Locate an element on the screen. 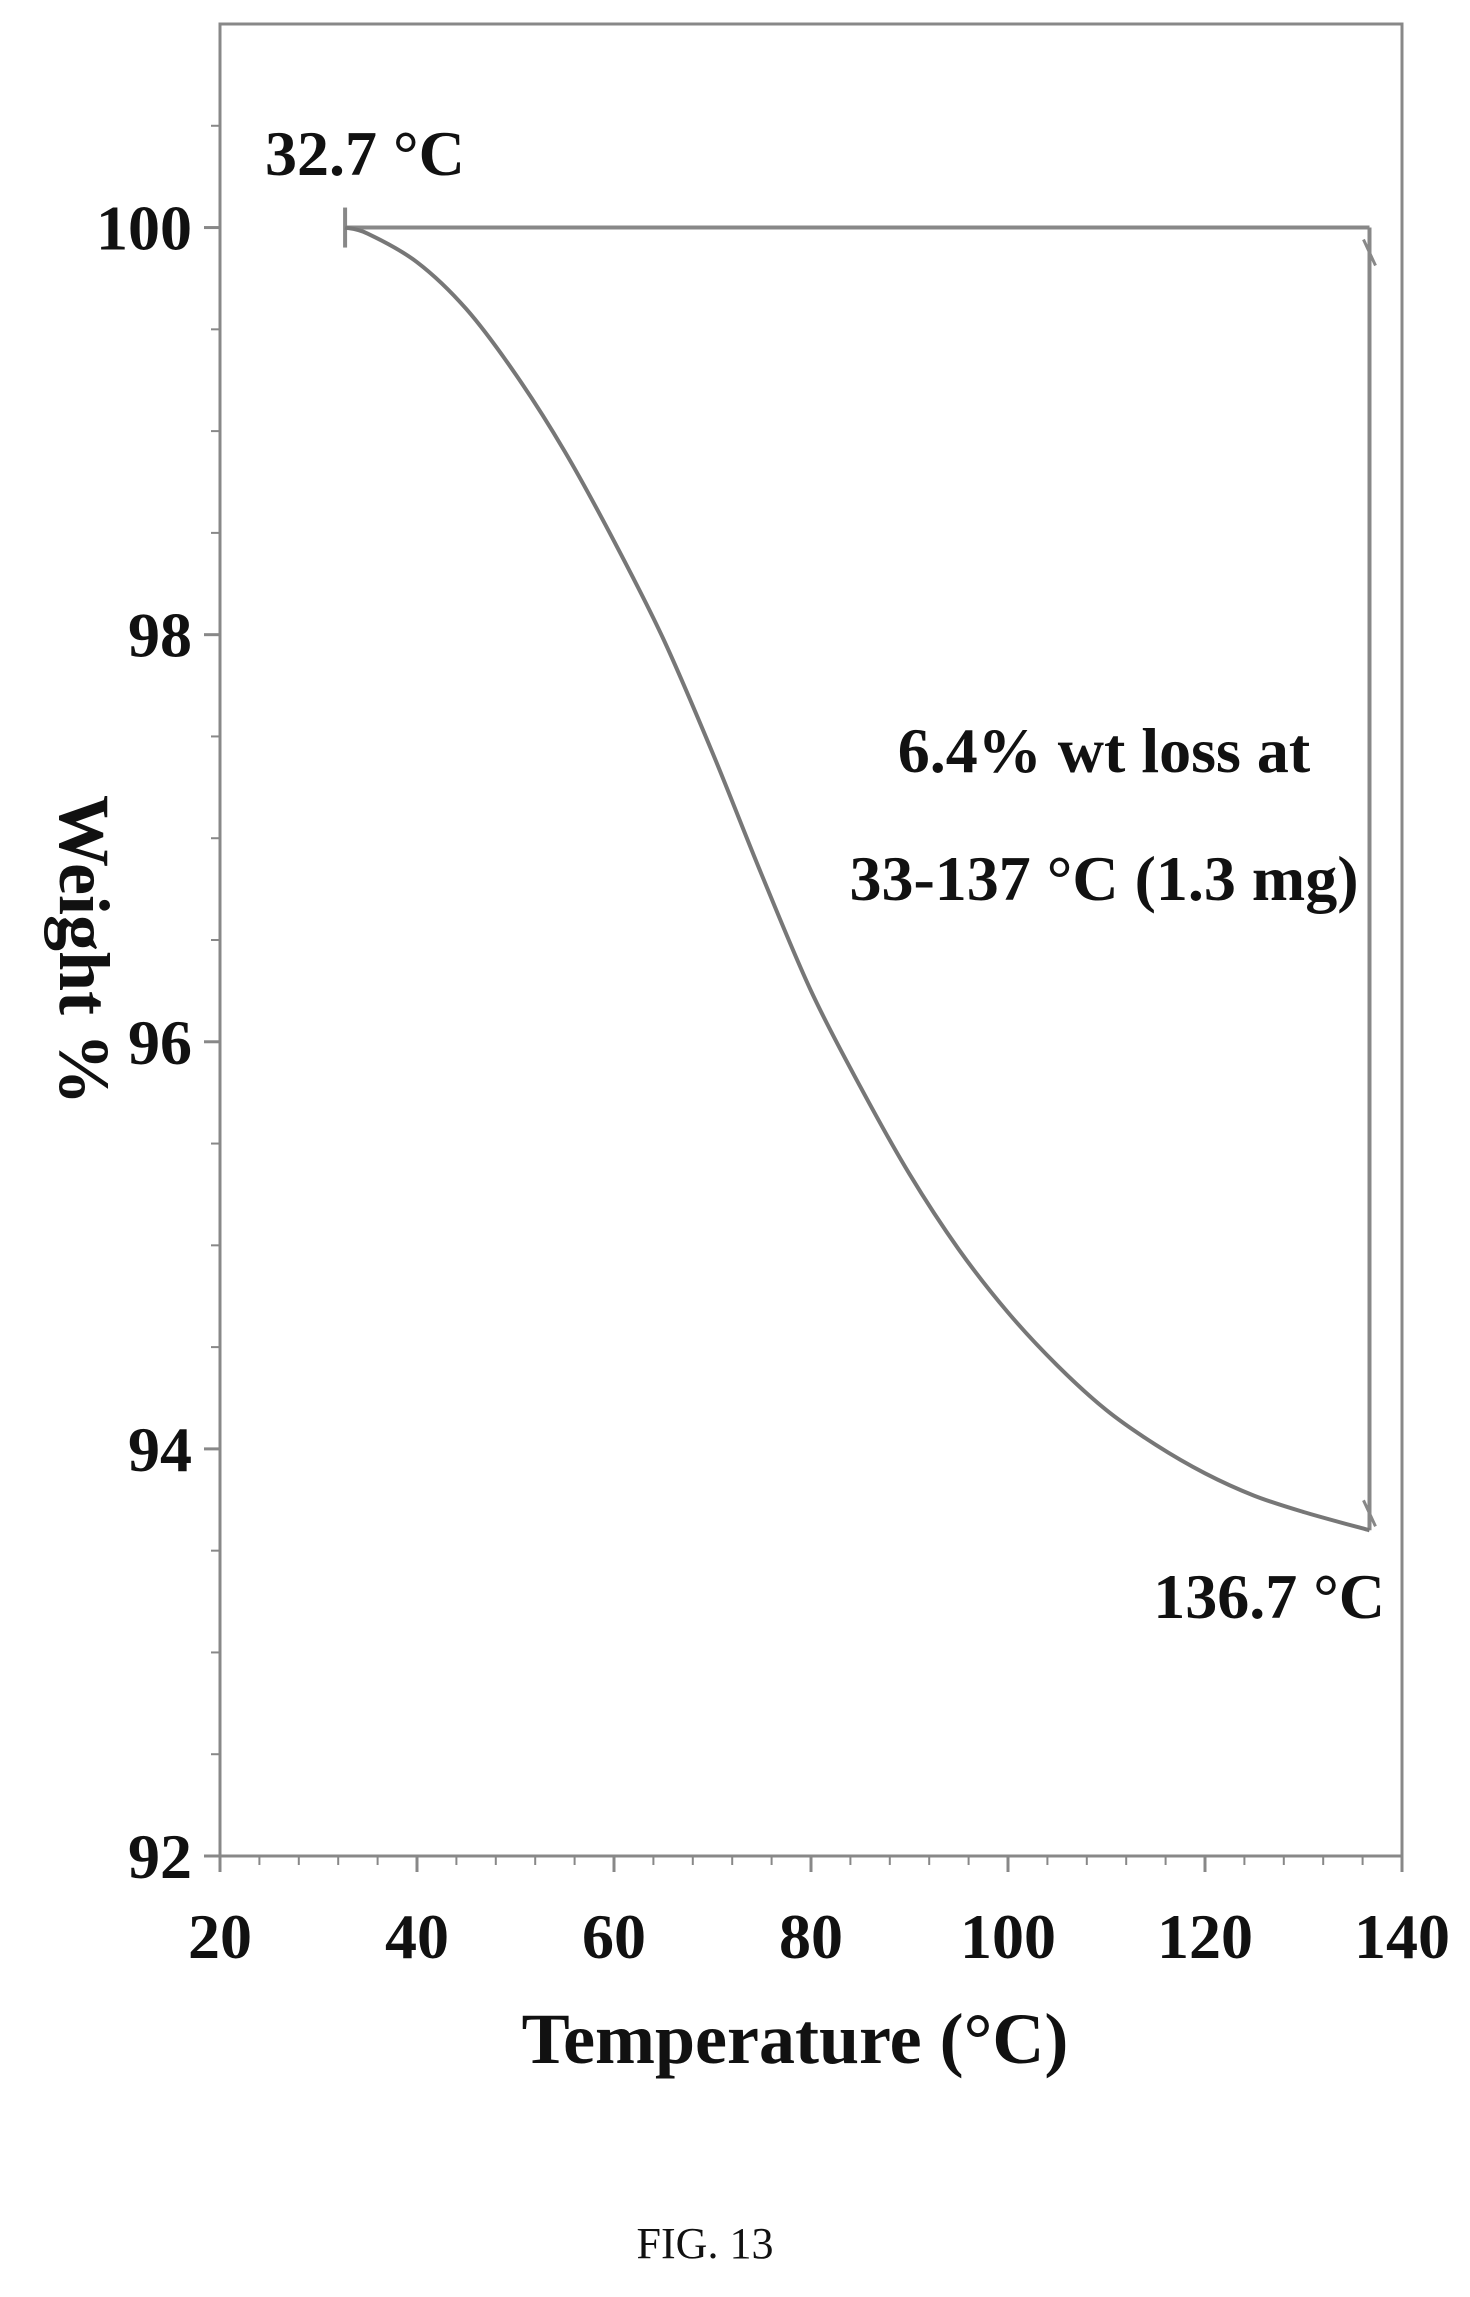 This screenshot has width=1470, height=2297. x-tick-label: 20 is located at coordinates (220, 1936).